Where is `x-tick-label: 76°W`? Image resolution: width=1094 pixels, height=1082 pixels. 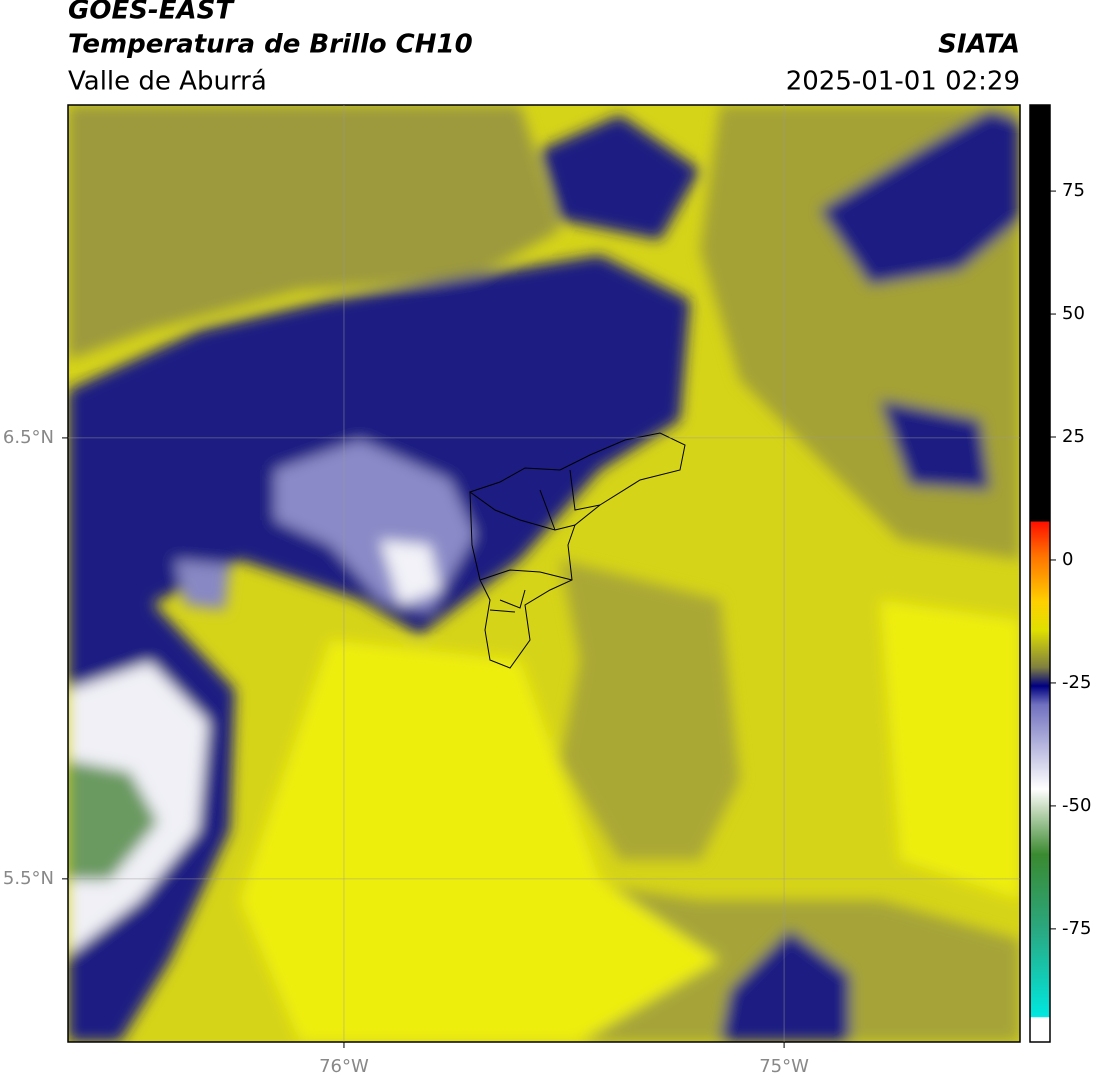
x-tick-label: 76°W is located at coordinates (344, 1066).